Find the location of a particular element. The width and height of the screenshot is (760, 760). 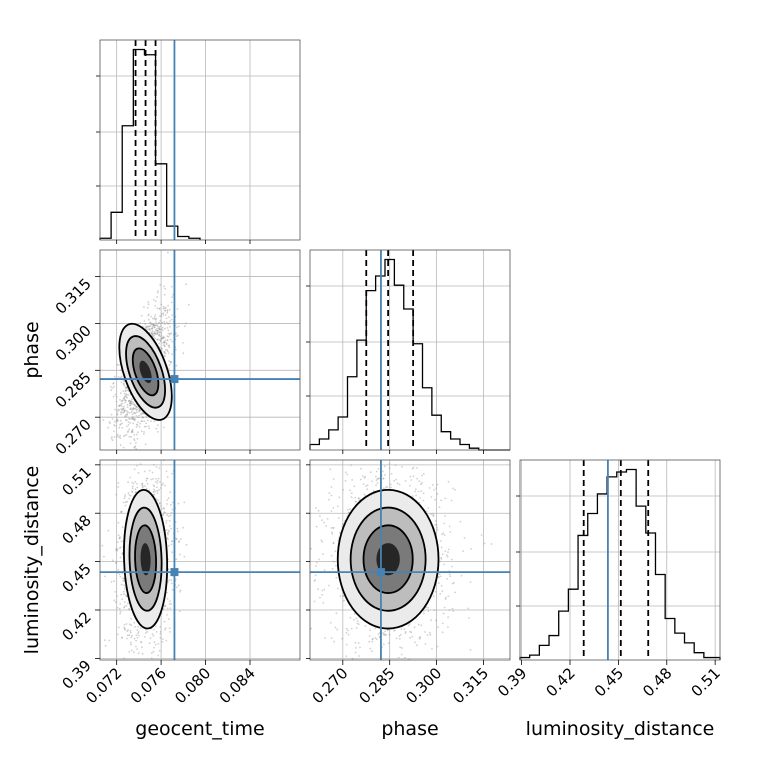

y-tick-label: 0.270 is located at coordinates (73, 436).